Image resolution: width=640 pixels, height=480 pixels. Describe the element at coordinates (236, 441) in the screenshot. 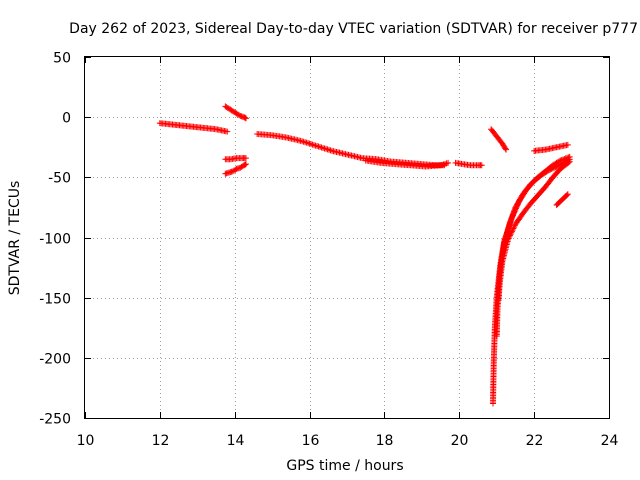

I see `x-tick-label: 14` at that location.